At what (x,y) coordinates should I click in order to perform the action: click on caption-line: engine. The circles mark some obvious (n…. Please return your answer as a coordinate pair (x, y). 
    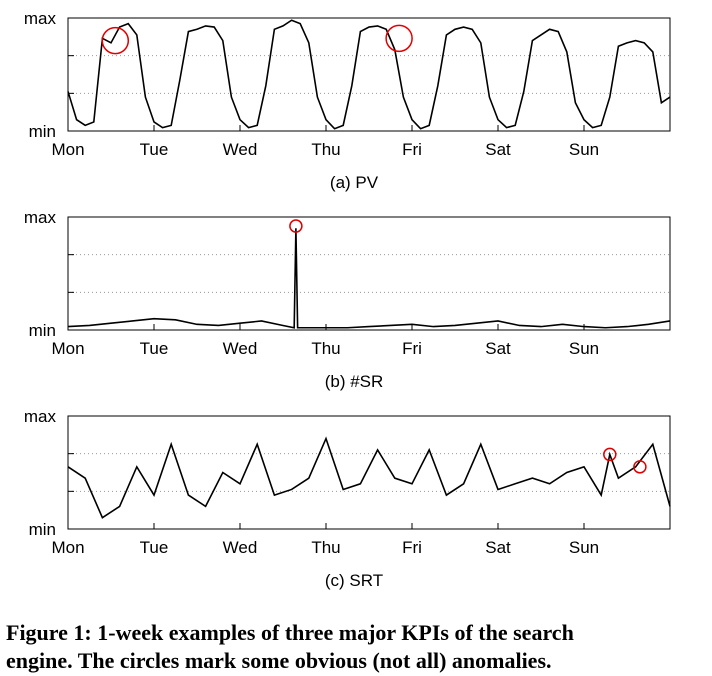
    Looking at the image, I should click on (279, 660).